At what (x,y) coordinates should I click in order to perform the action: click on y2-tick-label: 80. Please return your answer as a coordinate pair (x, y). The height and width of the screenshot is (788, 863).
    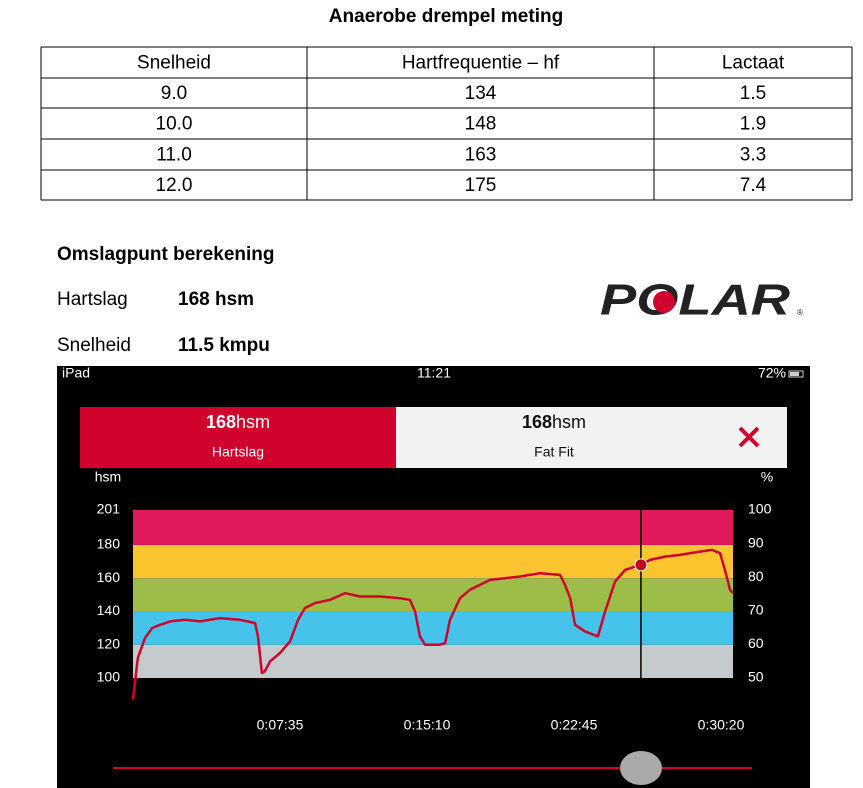
    Looking at the image, I should click on (756, 576).